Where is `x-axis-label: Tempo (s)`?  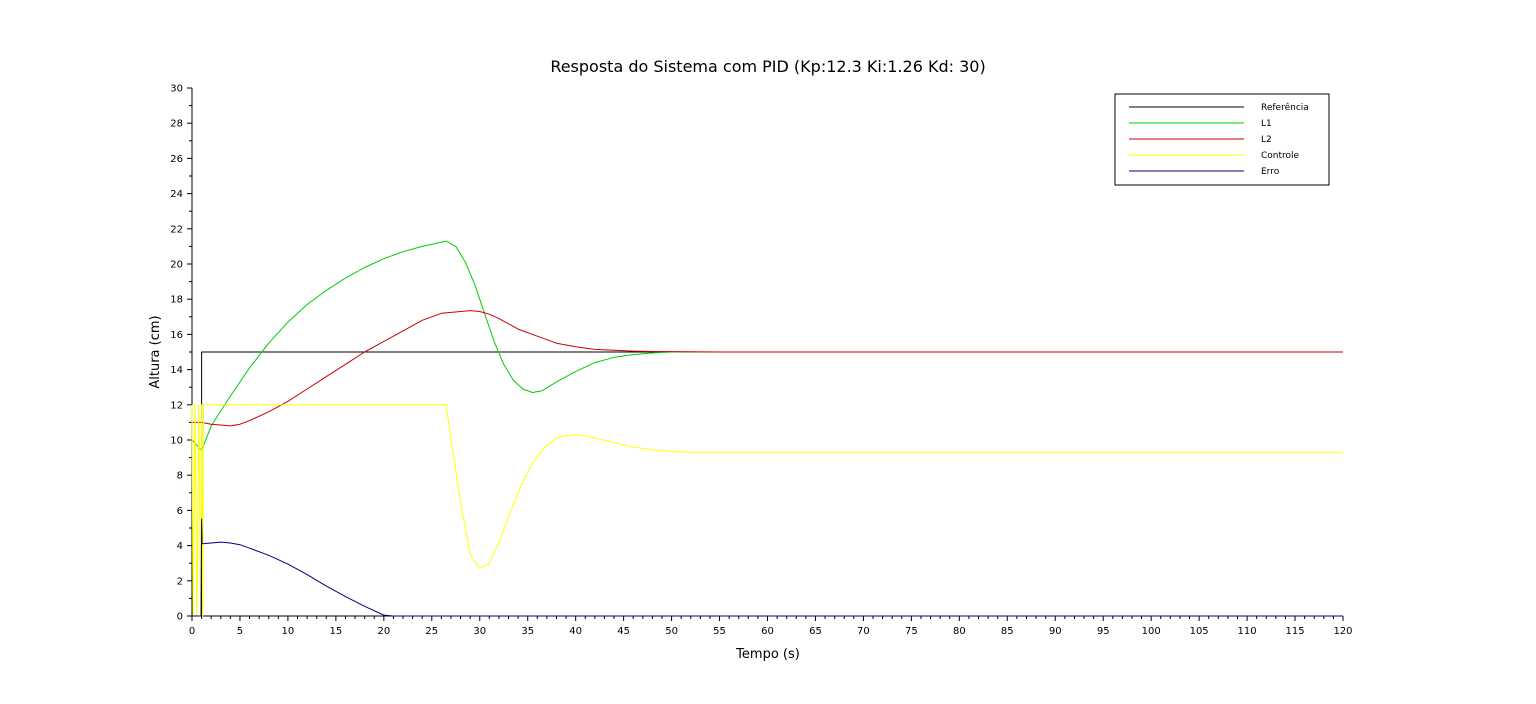
x-axis-label: Tempo (s) is located at coordinates (767, 654).